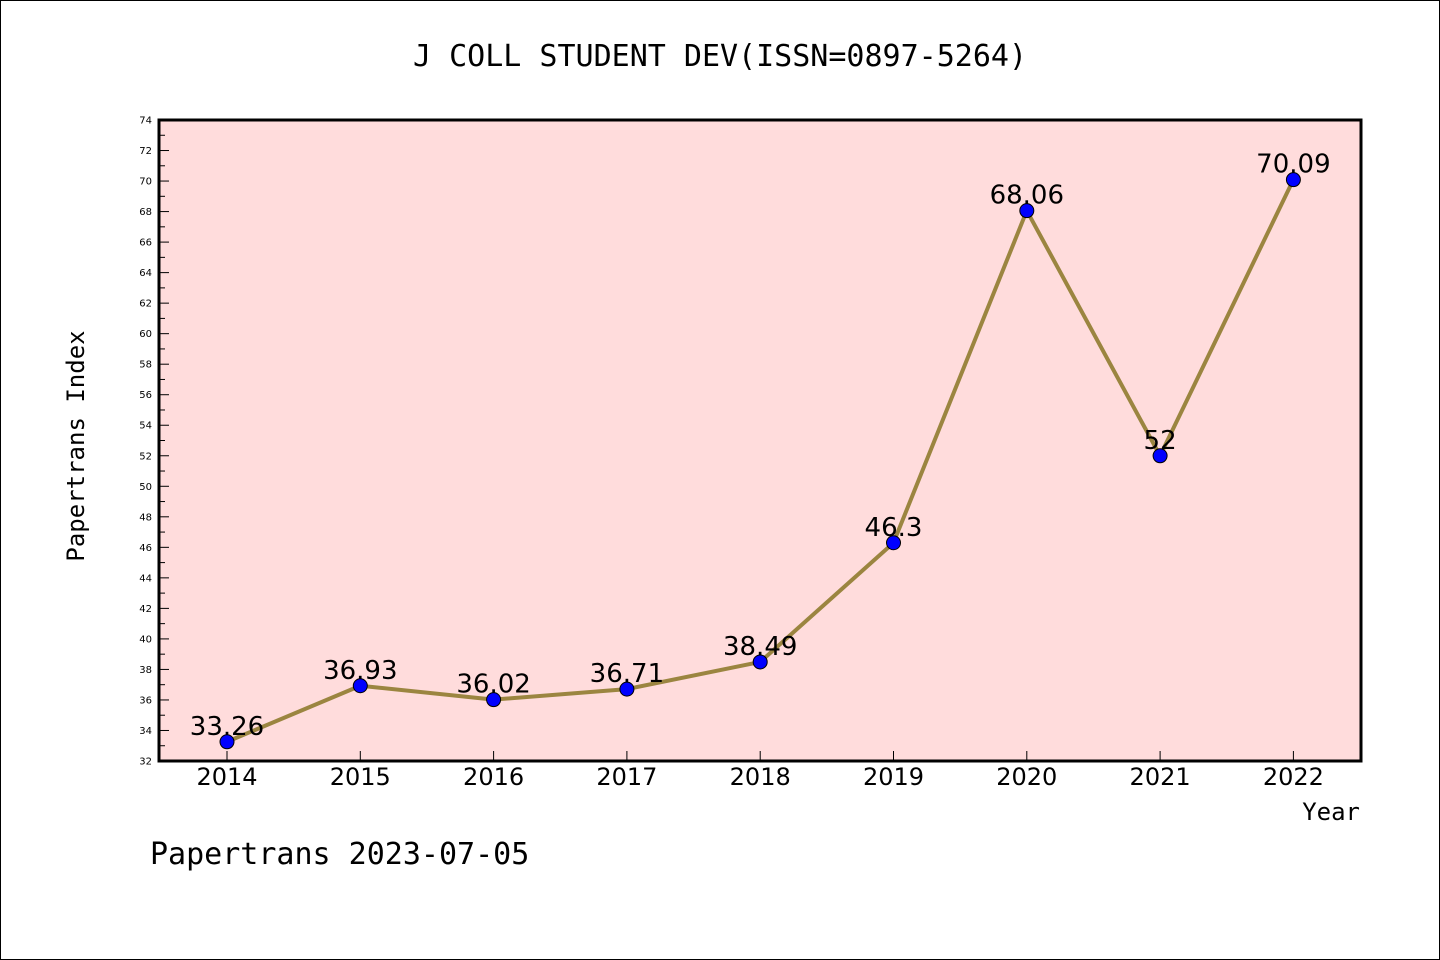 This screenshot has height=960, width=1440. What do you see at coordinates (145, 487) in the screenshot?
I see `y-tick-label: 50` at bounding box center [145, 487].